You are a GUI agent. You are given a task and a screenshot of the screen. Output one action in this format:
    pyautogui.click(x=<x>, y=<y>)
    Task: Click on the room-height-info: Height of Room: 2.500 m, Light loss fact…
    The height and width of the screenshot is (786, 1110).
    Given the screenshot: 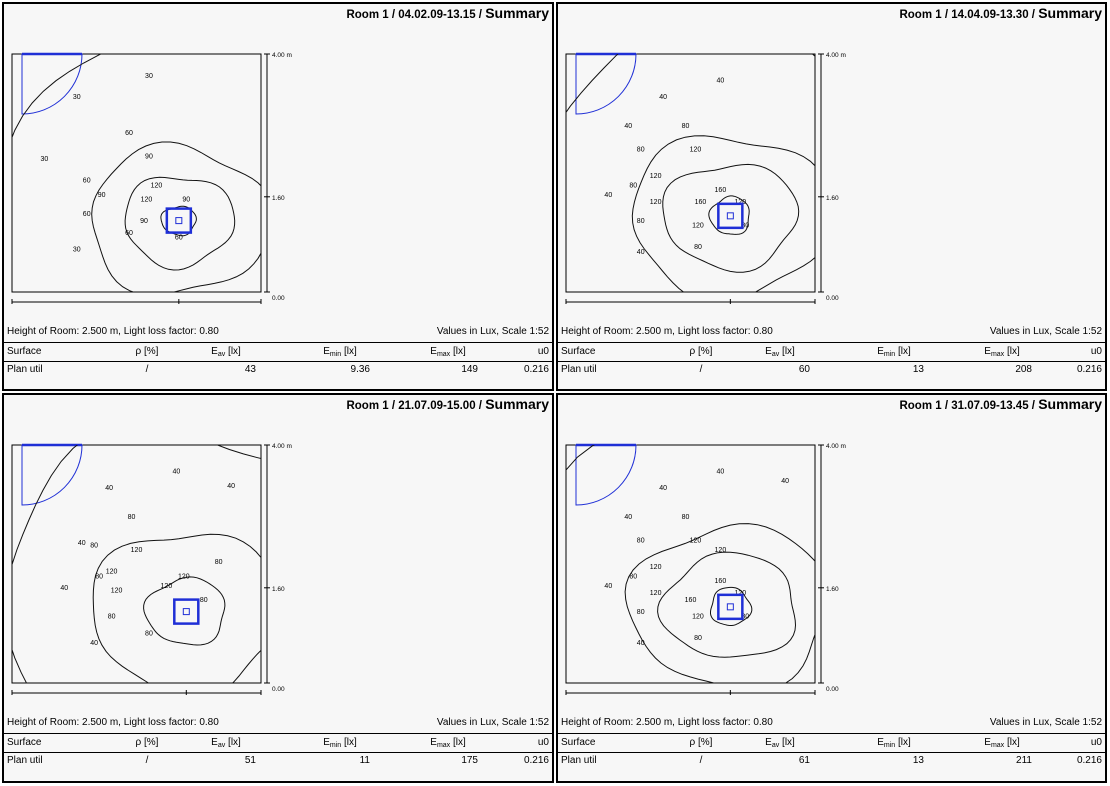 What is the action you would take?
    pyautogui.click(x=667, y=331)
    